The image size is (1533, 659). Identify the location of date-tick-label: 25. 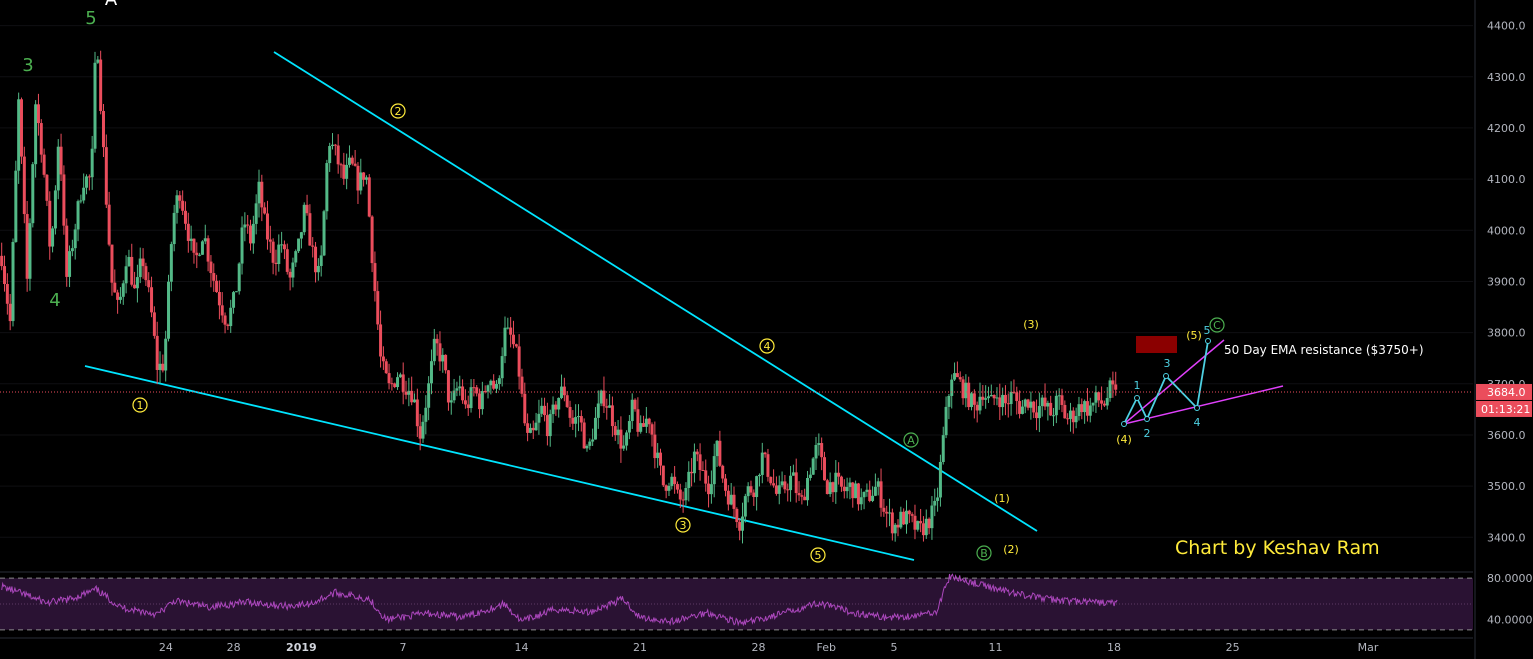
(1233, 647).